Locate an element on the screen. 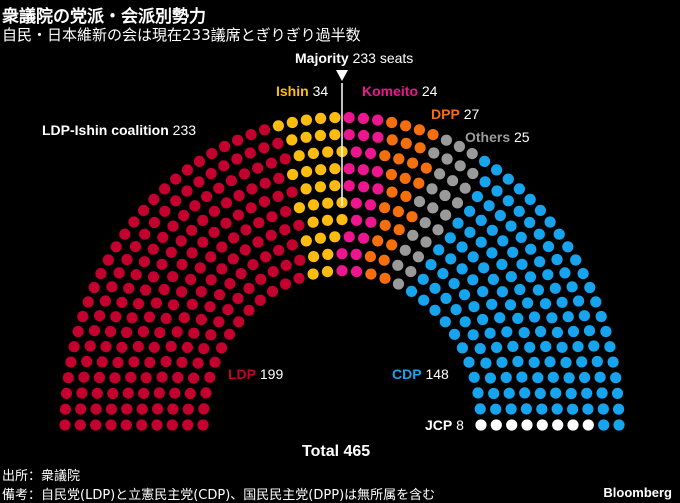 This screenshot has height=503, width=680. label-jcp: JCP 8 is located at coordinates (444, 425).